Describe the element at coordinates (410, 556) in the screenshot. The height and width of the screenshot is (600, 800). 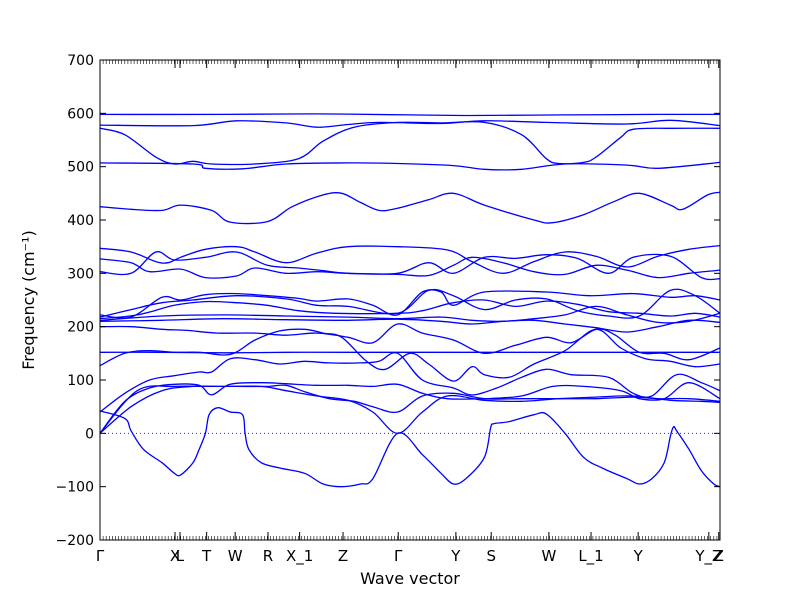
I see `x-ticks: Γ XL T W R X_1 Z Γ Y S W L_1 Y Y_ZZ` at that location.